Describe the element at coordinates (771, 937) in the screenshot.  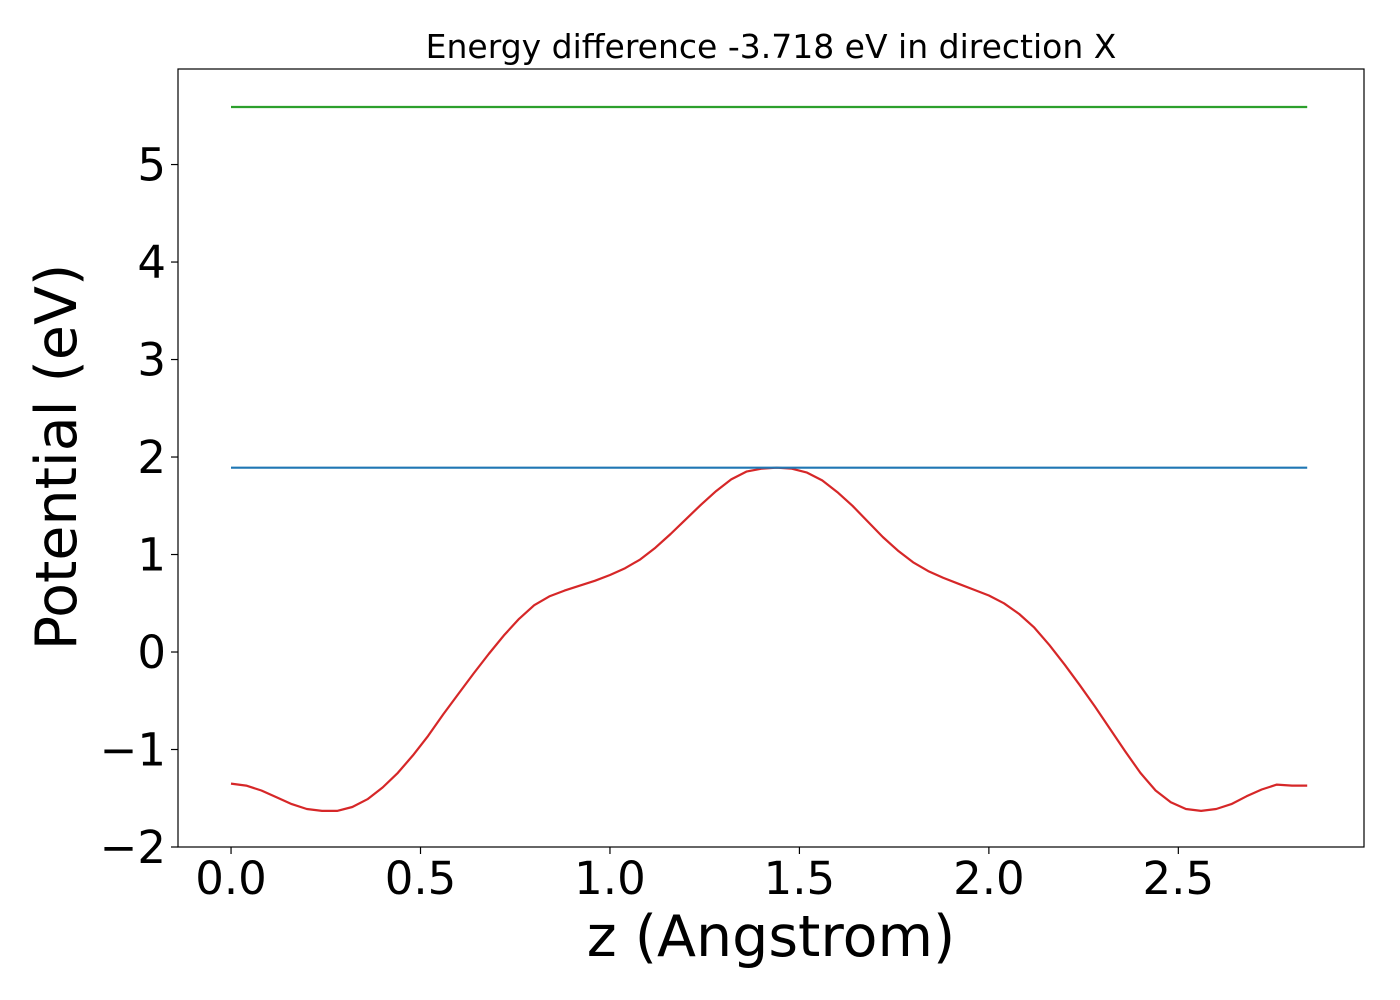
I see `x-axis-label: z (Angstrom)` at that location.